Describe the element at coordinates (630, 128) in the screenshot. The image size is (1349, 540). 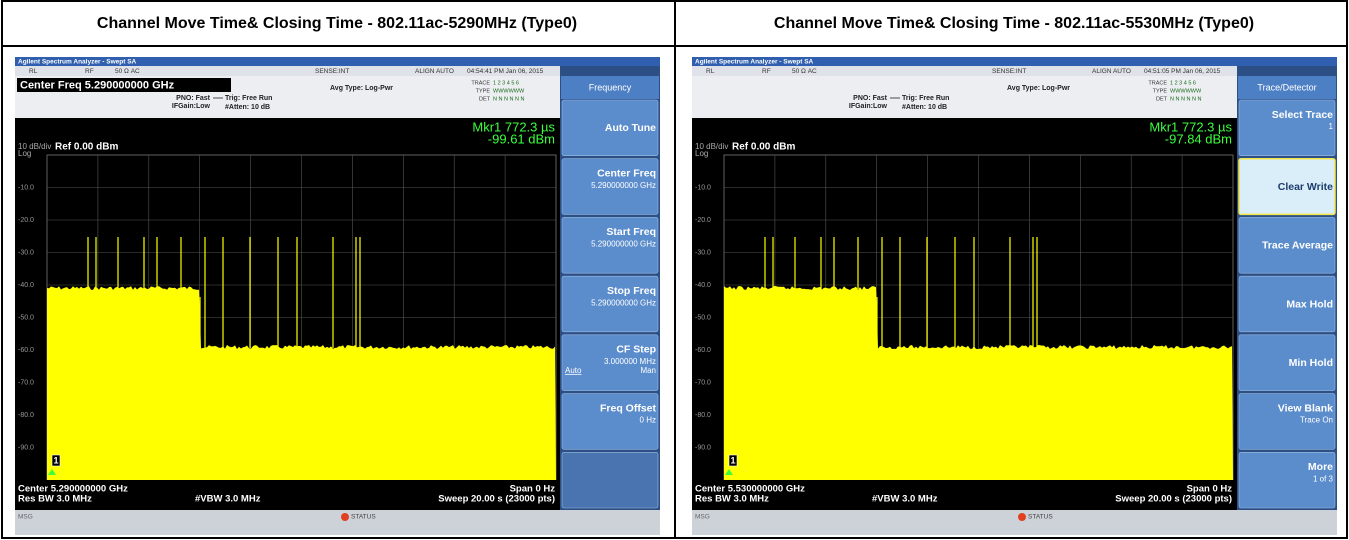
I see `softkey-label: Auto Tune` at that location.